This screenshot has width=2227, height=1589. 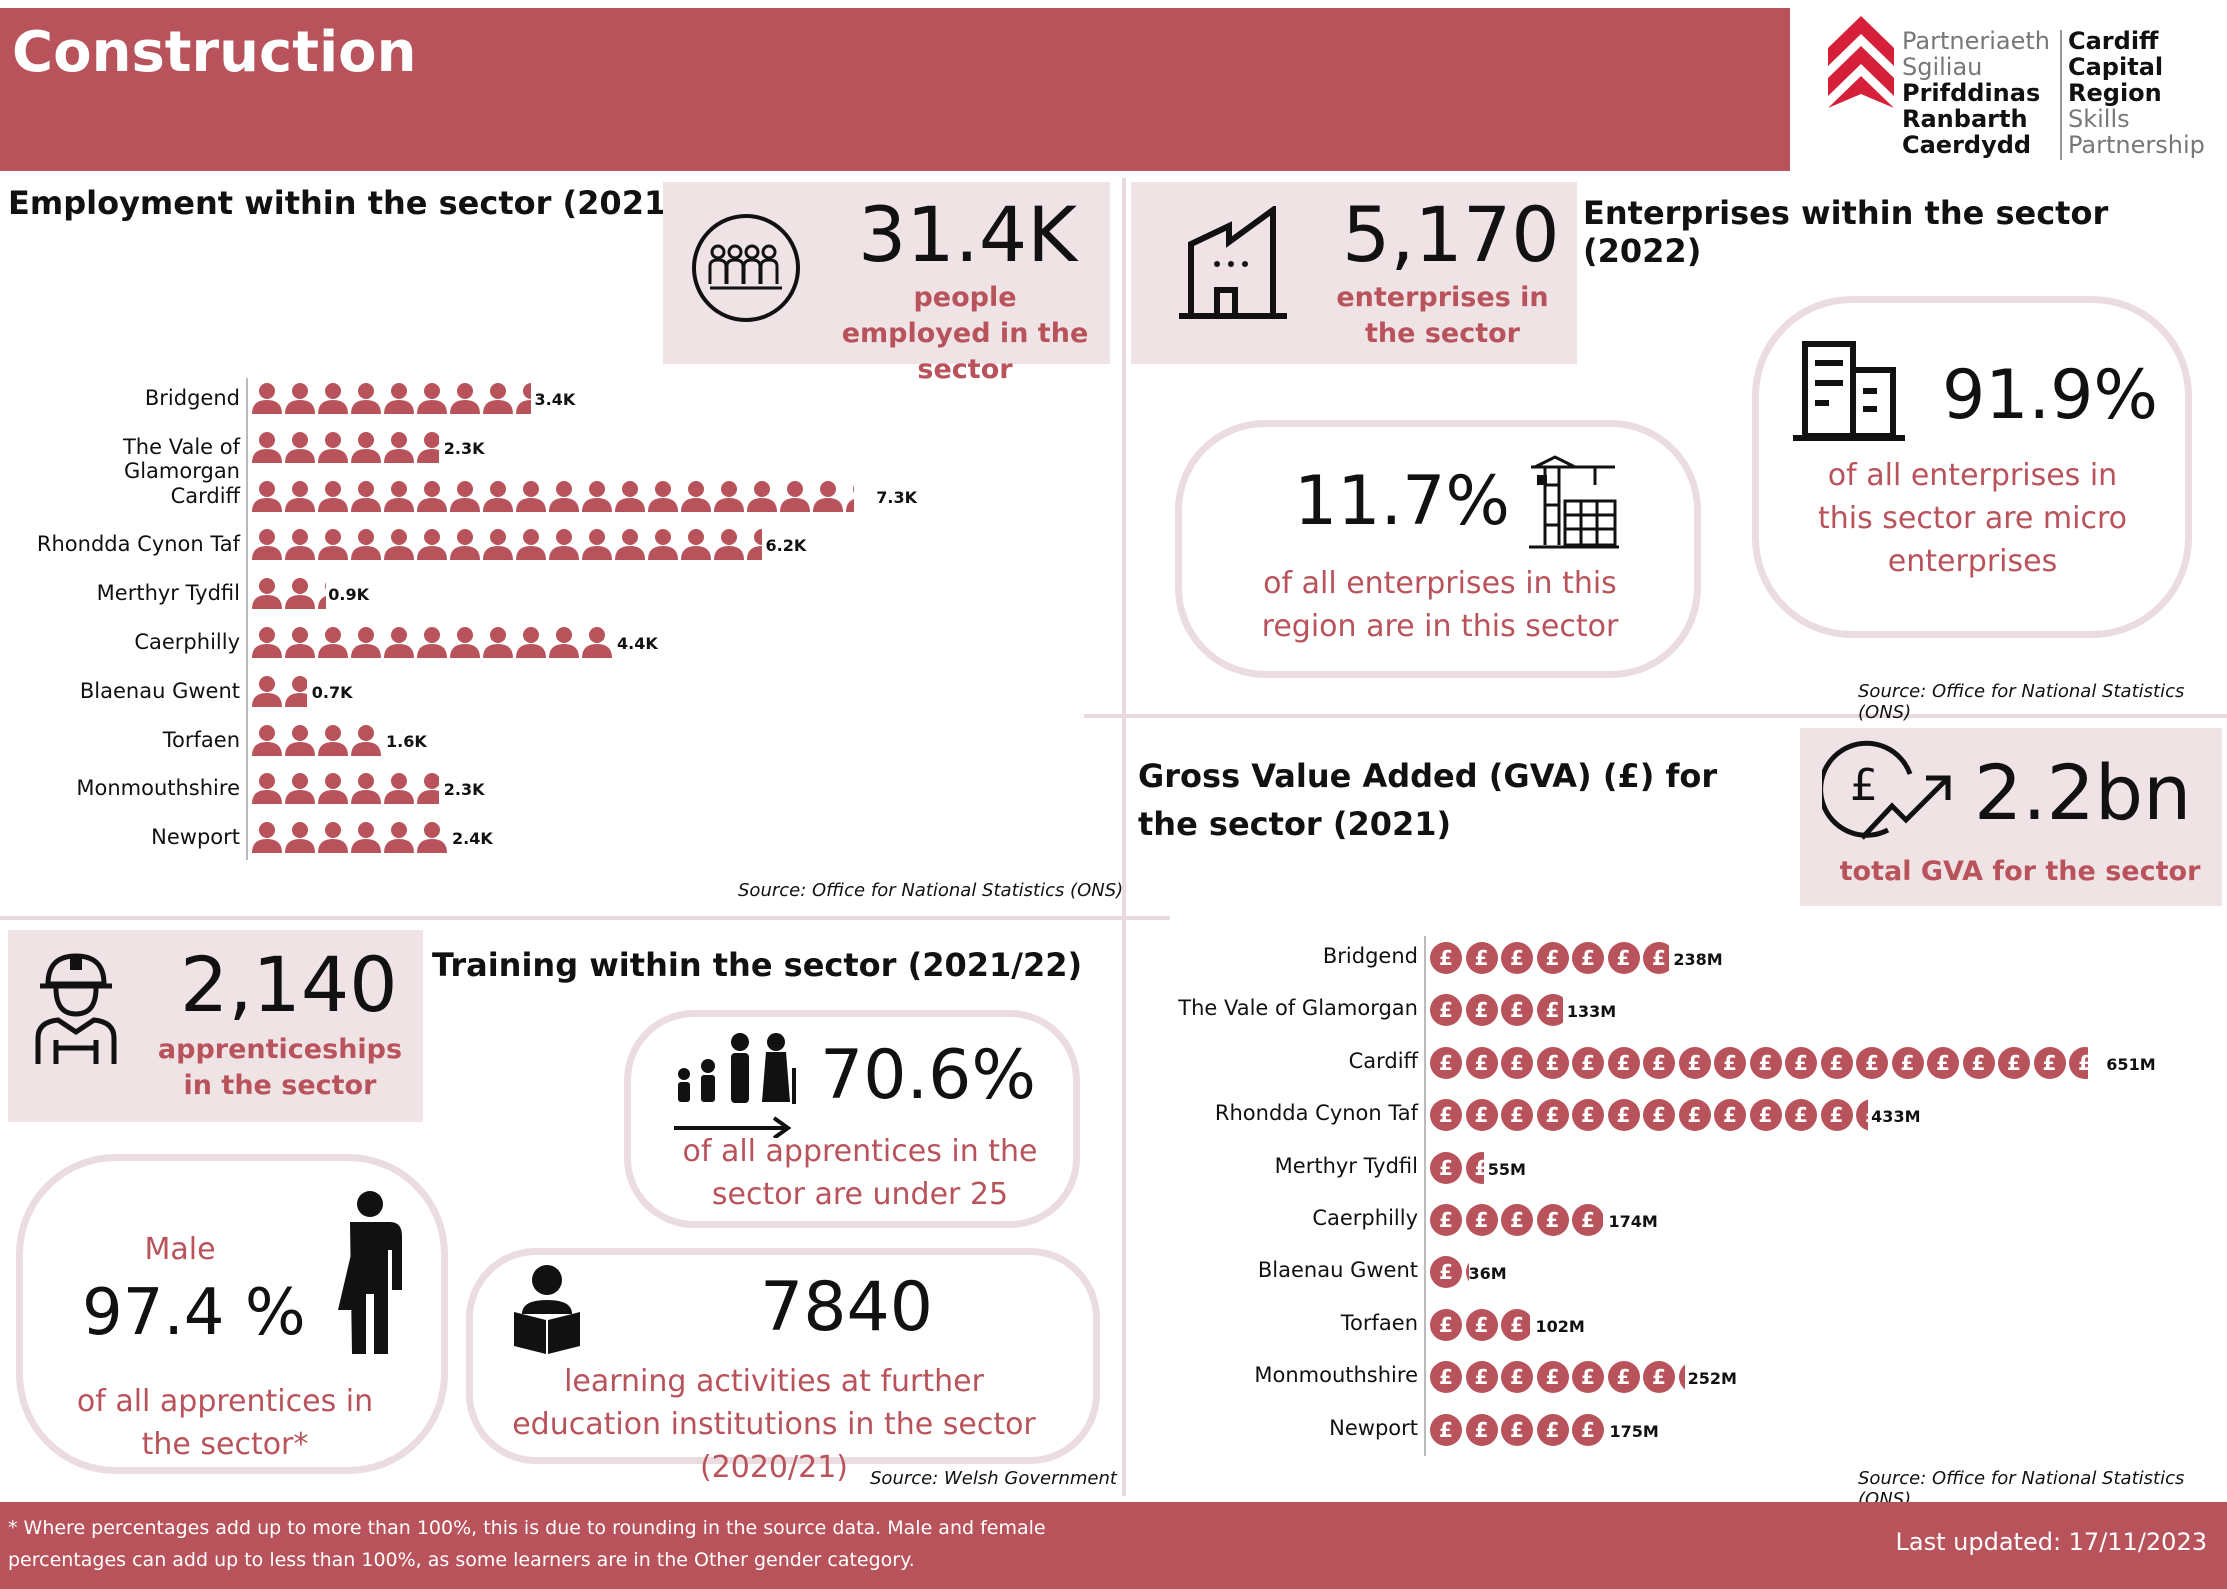 I want to click on employment-value-label: 2.3K, so click(x=464, y=790).